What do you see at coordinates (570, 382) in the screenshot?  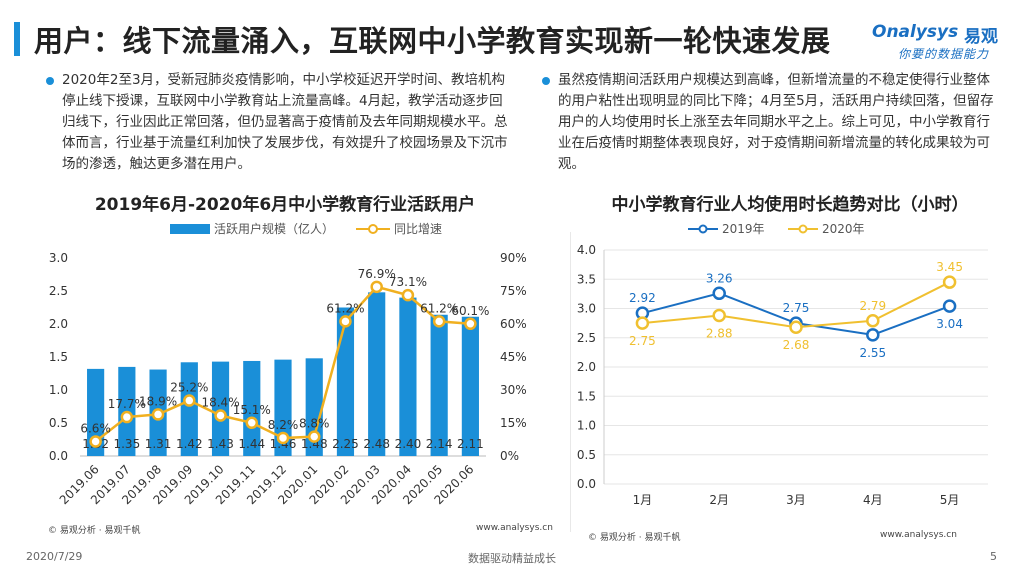 I see `chart-divider` at bounding box center [570, 382].